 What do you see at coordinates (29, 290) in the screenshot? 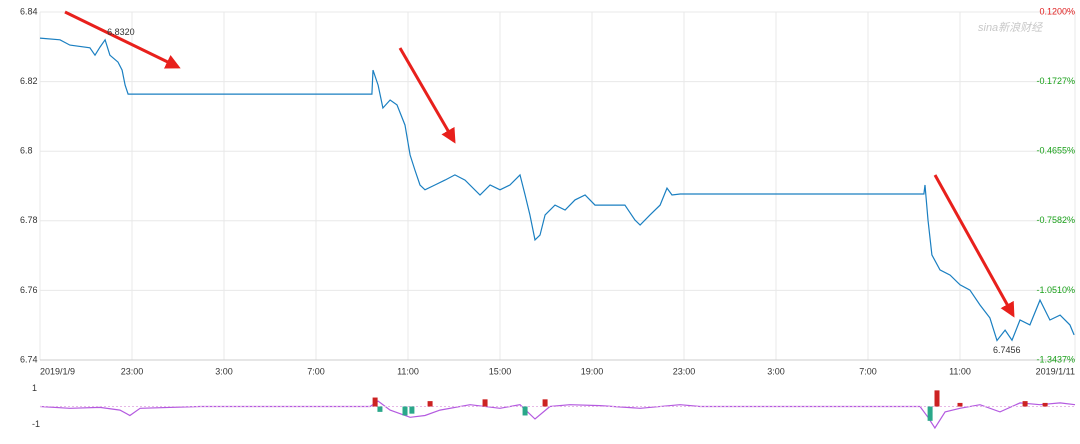
I see `y-tick-label: 6.76` at bounding box center [29, 290].